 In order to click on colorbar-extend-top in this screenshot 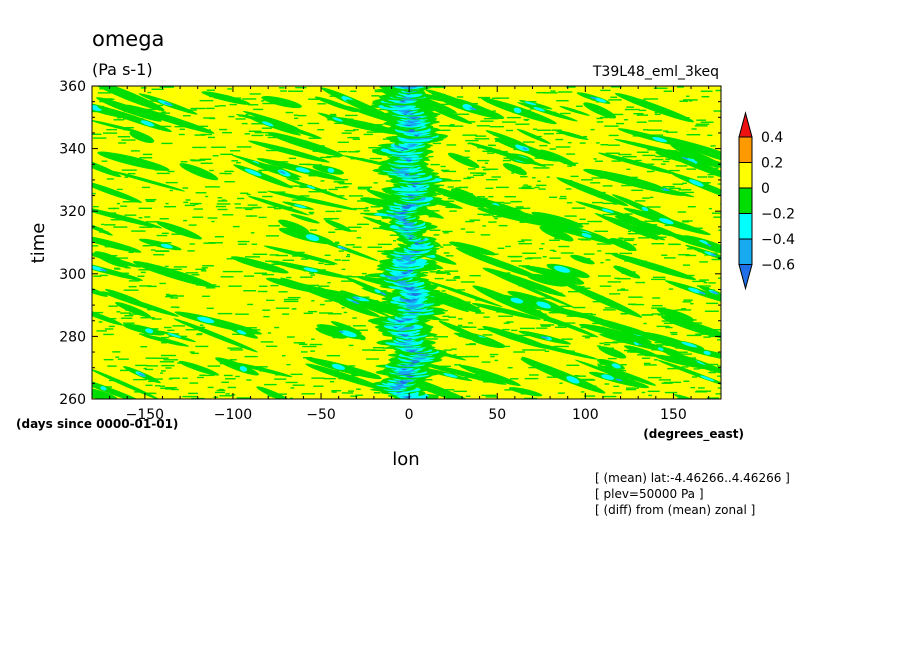, I will do `click(745, 124)`.